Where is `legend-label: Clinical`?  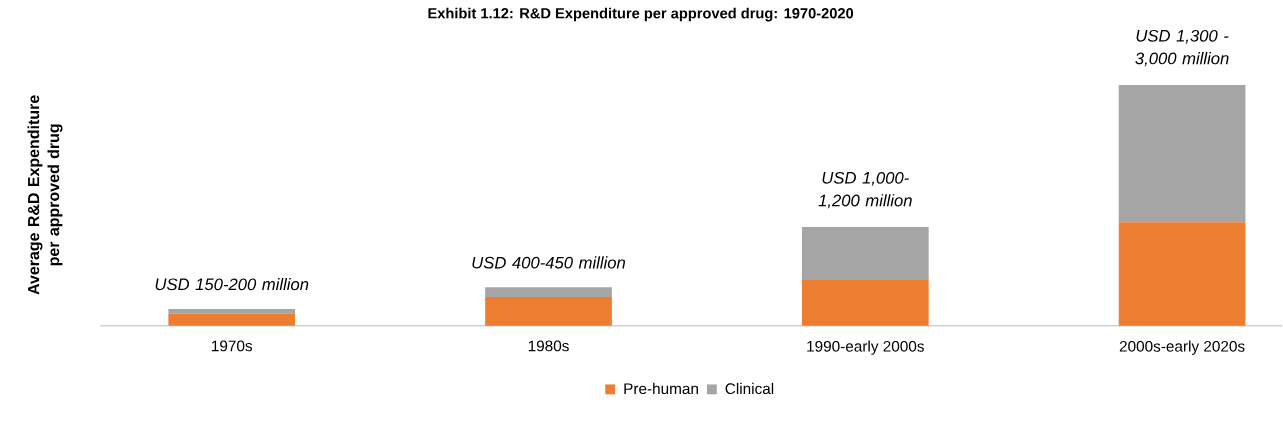 legend-label: Clinical is located at coordinates (749, 388).